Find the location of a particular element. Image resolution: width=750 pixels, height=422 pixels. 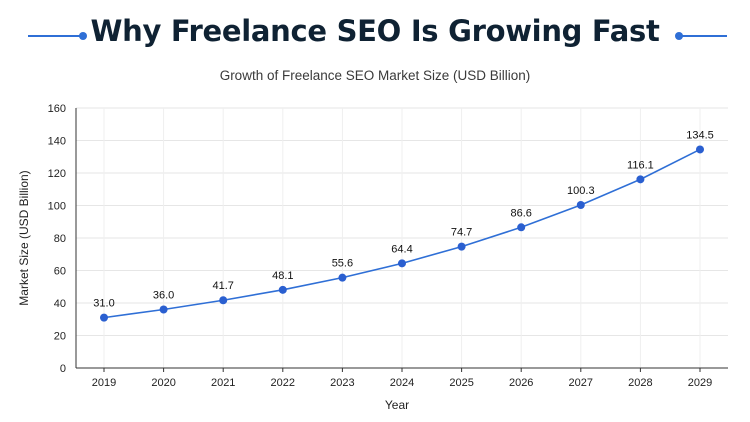

x-tick-label: 2019 is located at coordinates (104, 383).